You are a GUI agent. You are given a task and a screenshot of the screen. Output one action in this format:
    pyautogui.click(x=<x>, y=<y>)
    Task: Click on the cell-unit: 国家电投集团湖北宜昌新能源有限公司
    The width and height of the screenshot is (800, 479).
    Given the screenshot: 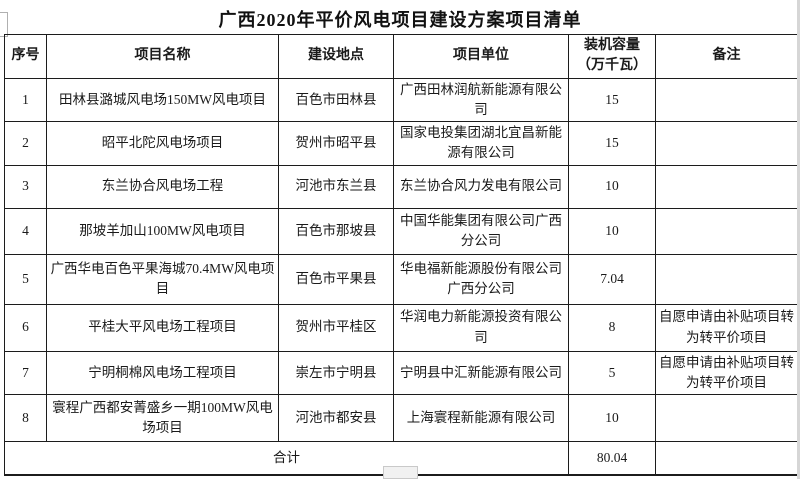 What is the action you would take?
    pyautogui.click(x=481, y=143)
    